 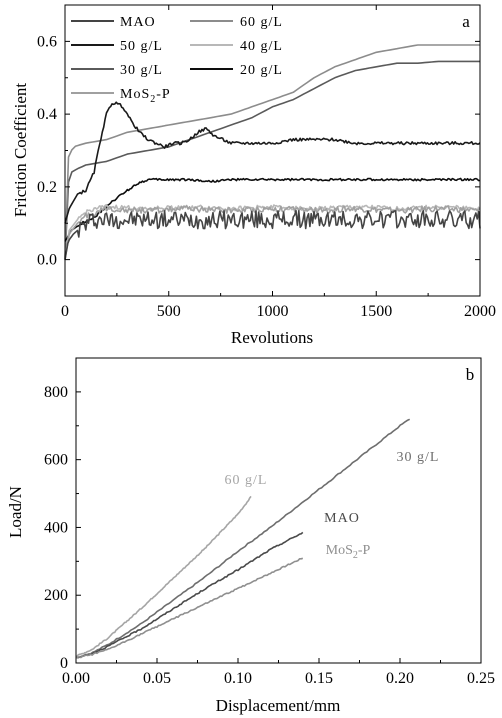 I want to click on series-line-60-g-l, so click(x=163, y=576).